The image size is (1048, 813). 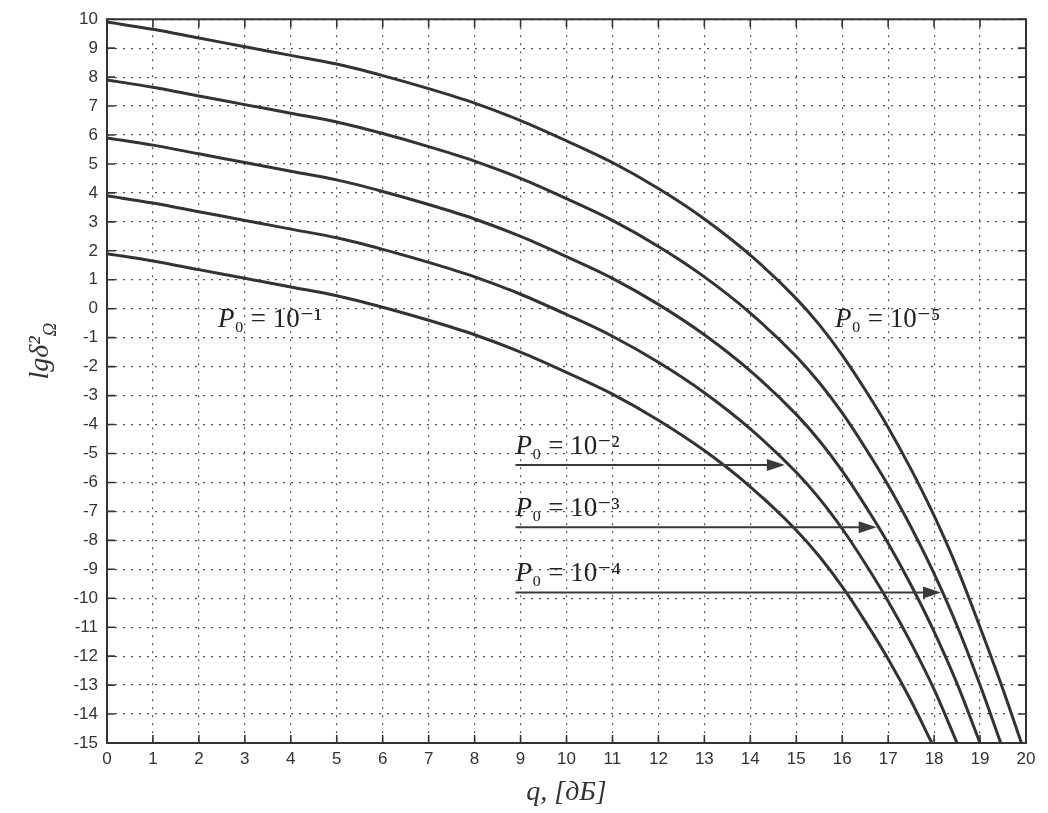 What do you see at coordinates (86, 626) in the screenshot?
I see `y-tick-label: -11` at bounding box center [86, 626].